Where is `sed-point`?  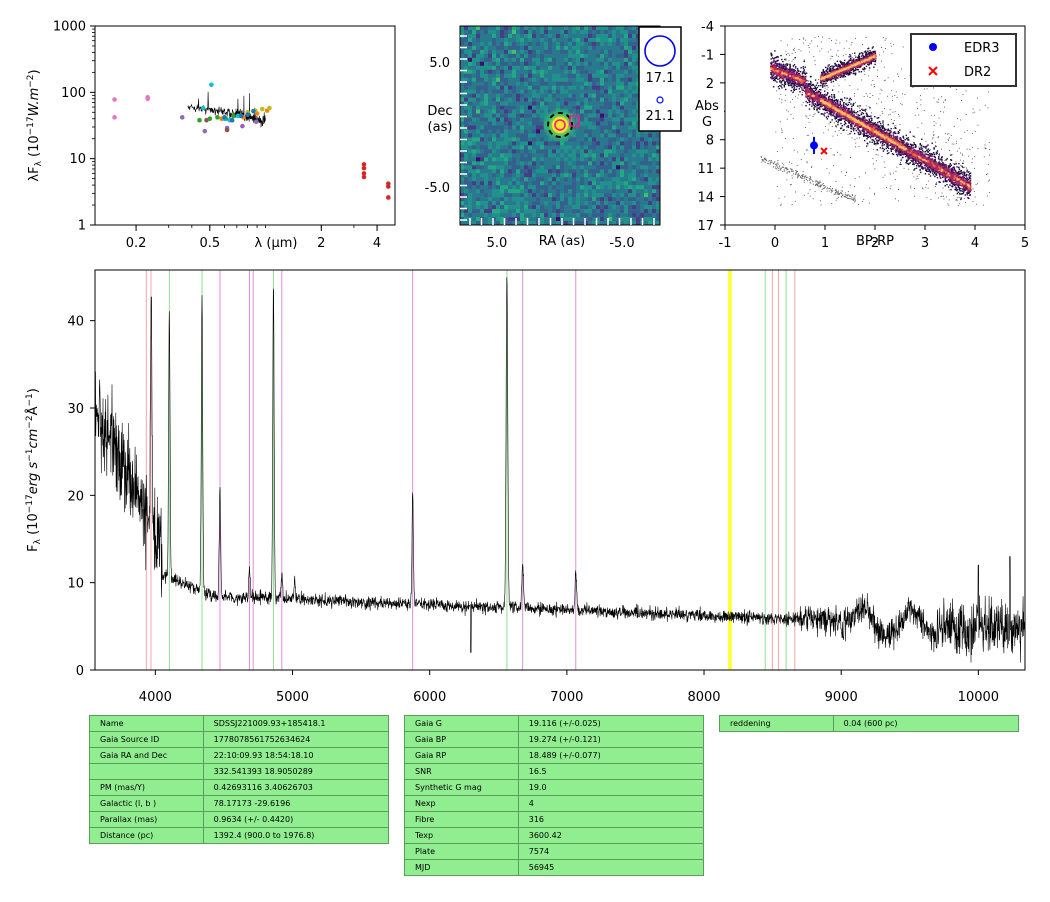
sed-point is located at coordinates (211, 85).